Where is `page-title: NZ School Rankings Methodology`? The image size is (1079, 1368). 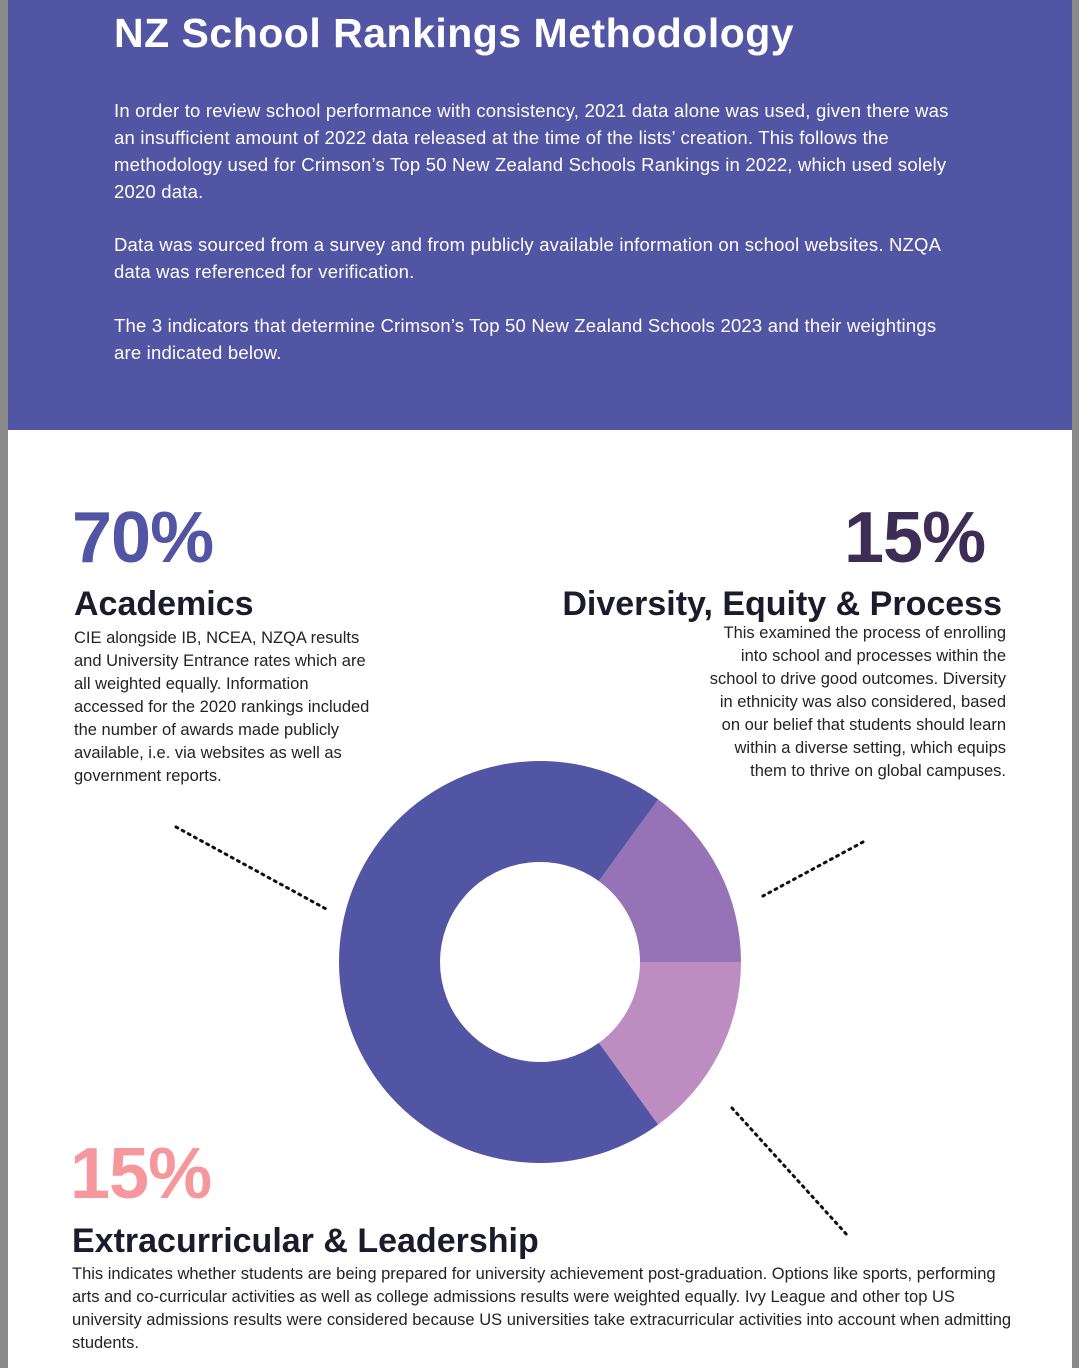 page-title: NZ School Rankings Methodology is located at coordinates (454, 33).